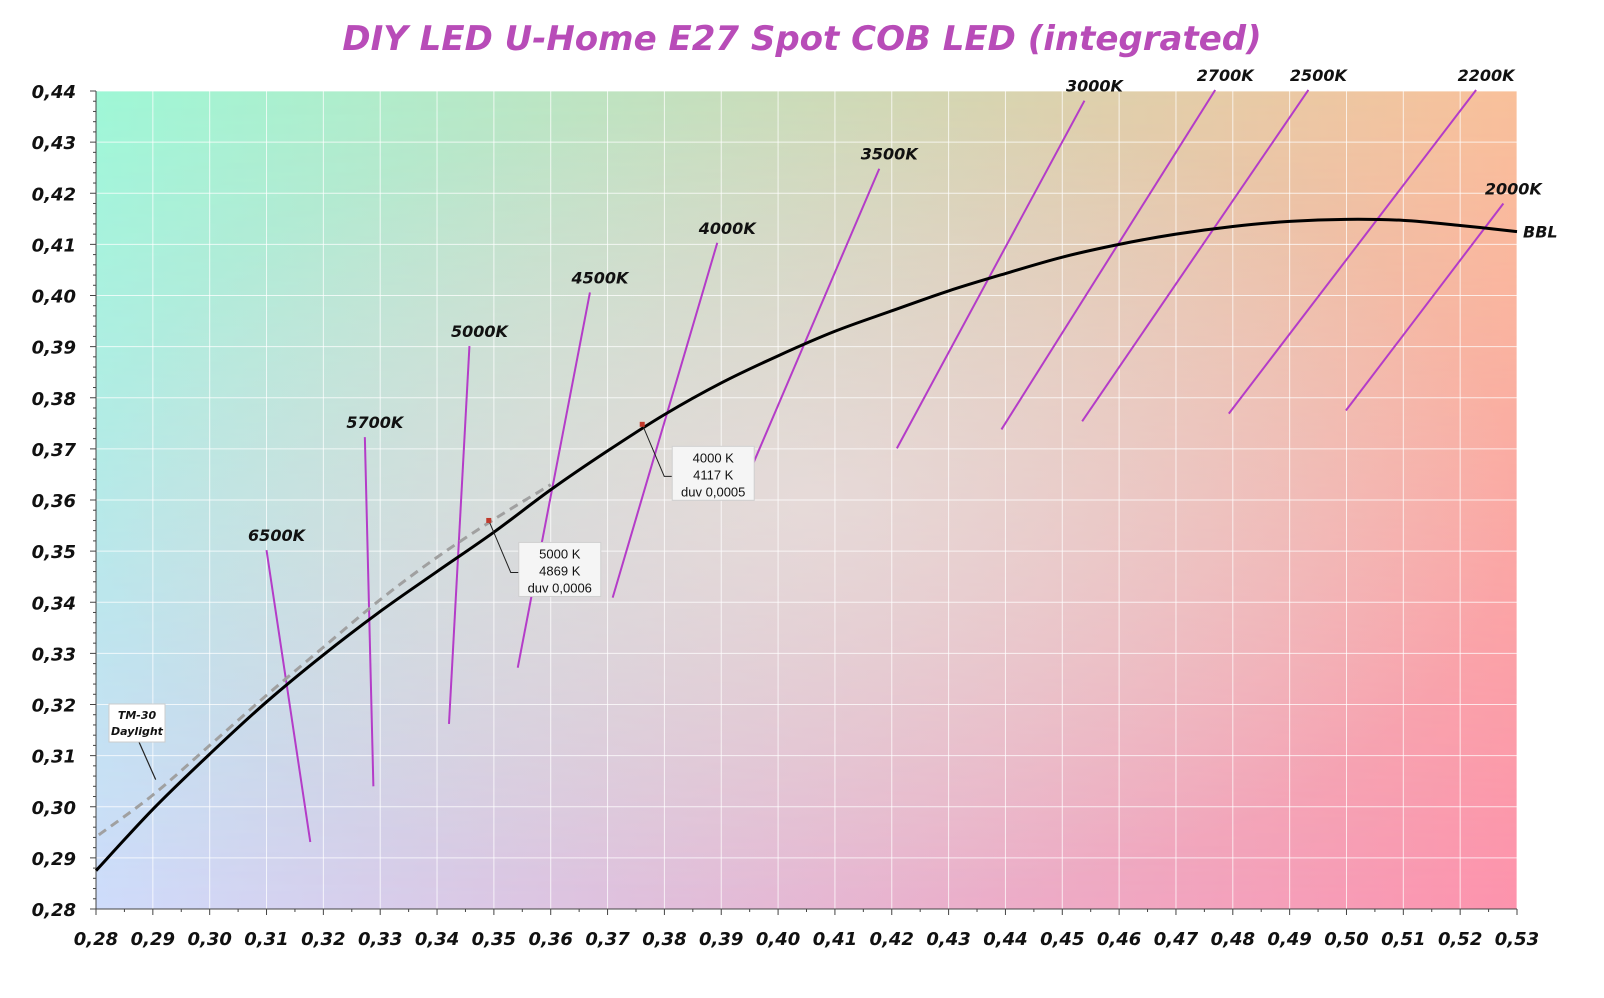 The height and width of the screenshot is (998, 1604). Describe the element at coordinates (266, 939) in the screenshot. I see `x-tick-label: 0,31` at that location.